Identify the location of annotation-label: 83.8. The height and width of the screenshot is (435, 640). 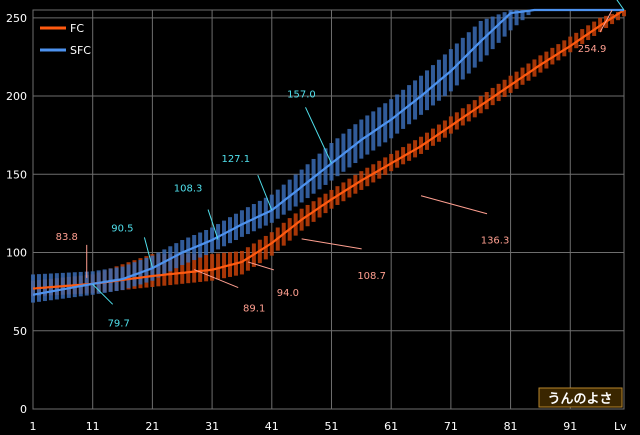
(67, 237).